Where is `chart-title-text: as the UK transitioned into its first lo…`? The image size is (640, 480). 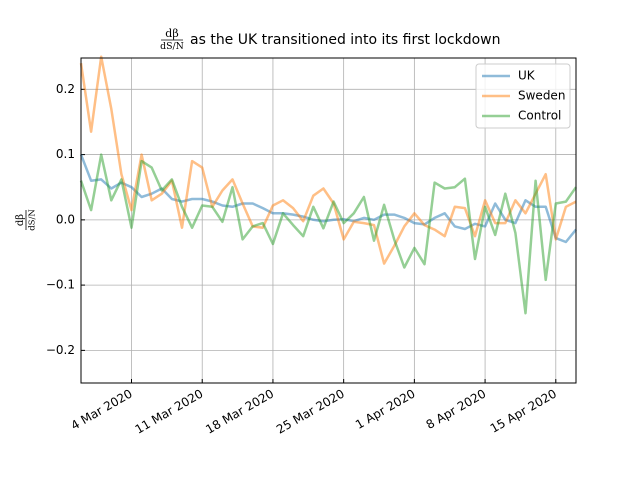
chart-title-text: as the UK transitioned into its first lo… is located at coordinates (345, 40).